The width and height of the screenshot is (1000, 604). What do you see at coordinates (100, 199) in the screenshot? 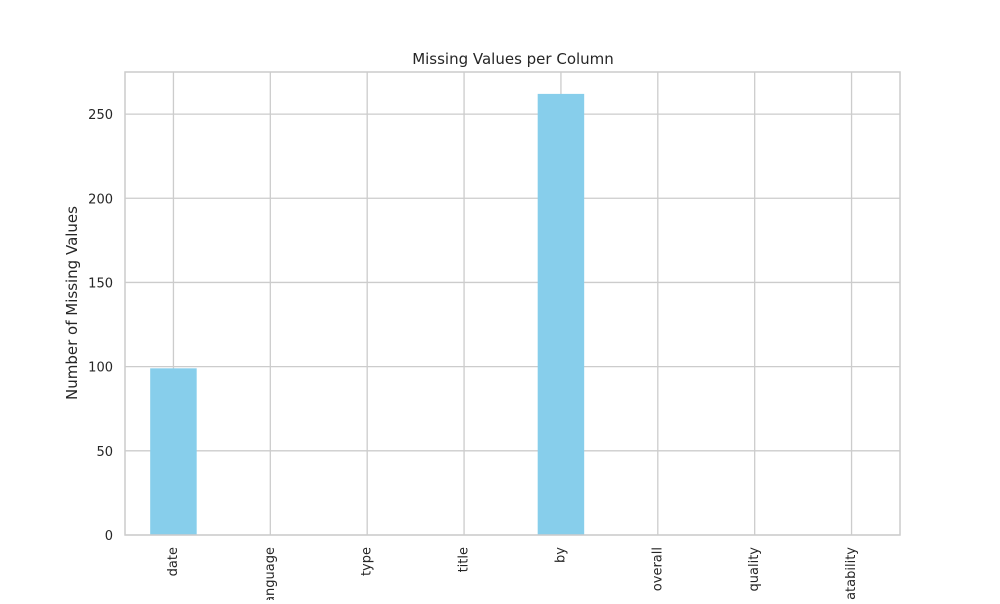
I see `y-tick-label: 200` at bounding box center [100, 199].